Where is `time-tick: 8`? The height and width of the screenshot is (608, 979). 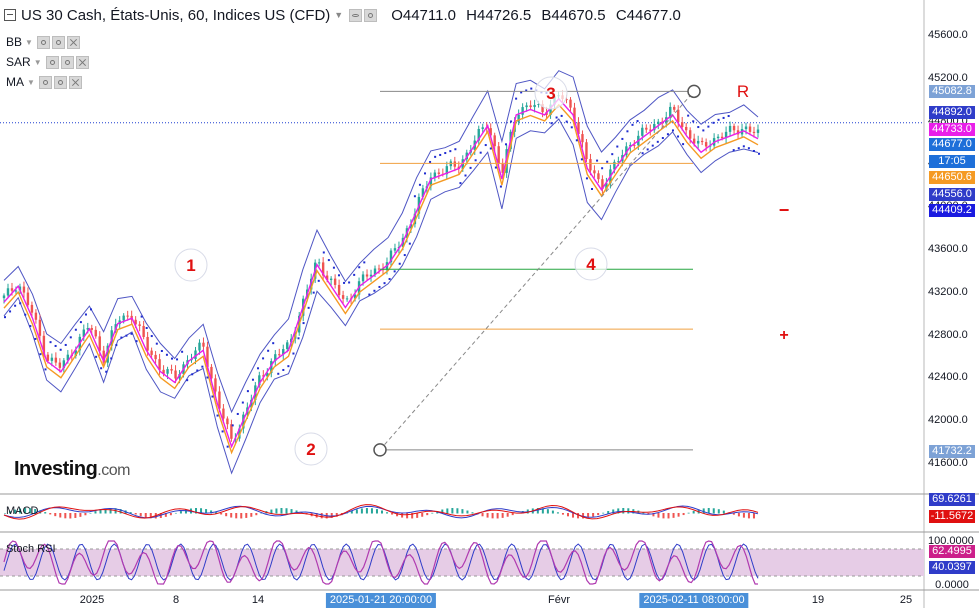 time-tick: 8 is located at coordinates (176, 600).